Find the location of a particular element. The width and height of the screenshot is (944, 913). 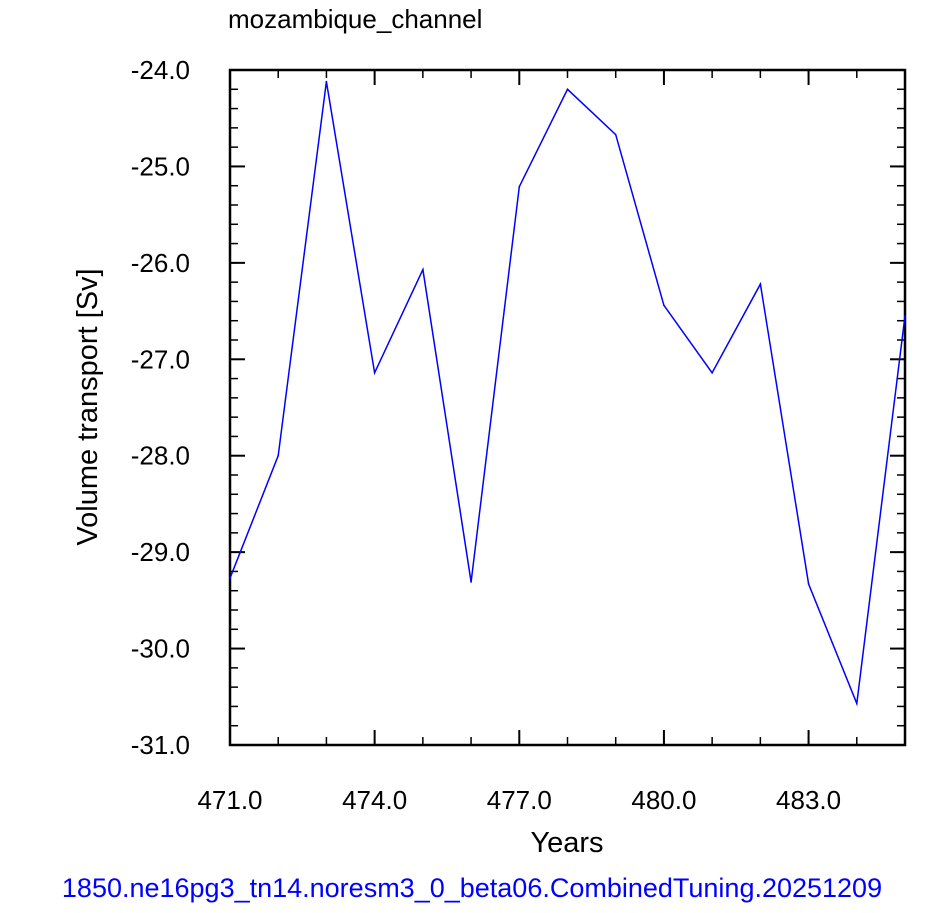

x-tick-label: 480.0 is located at coordinates (663, 800).